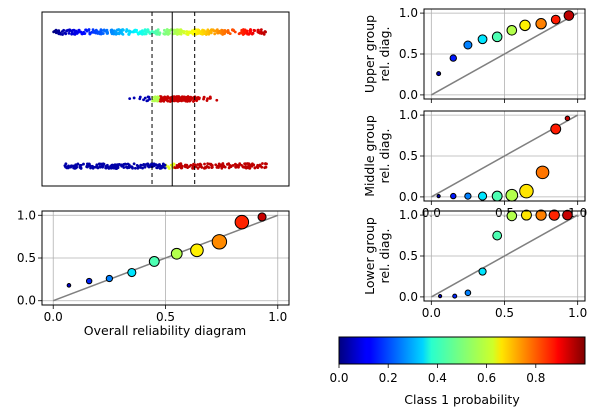 This screenshot has height=417, width=597. Describe the element at coordinates (408, 95) in the screenshot. I see `y-tick-label: 0.0` at that location.